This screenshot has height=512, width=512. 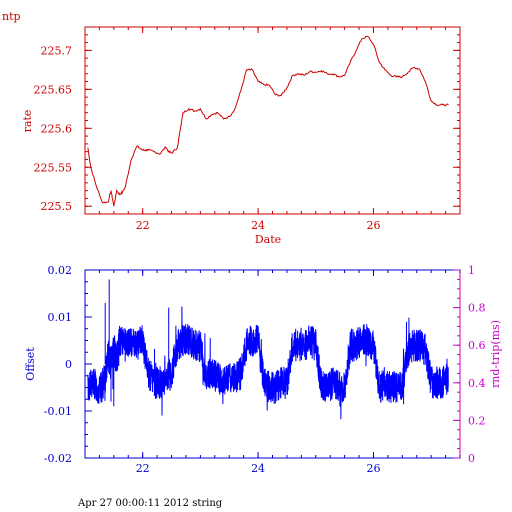 I want to click on bottom-left-ytick-label: -0.01, so click(x=58, y=411).